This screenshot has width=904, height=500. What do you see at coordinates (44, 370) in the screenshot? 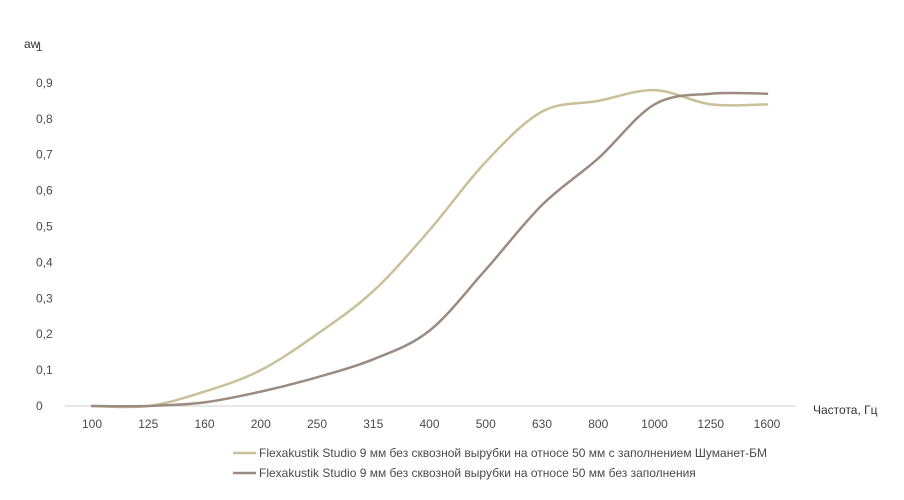
I see `y-tick-label: 0,1` at bounding box center [44, 370].